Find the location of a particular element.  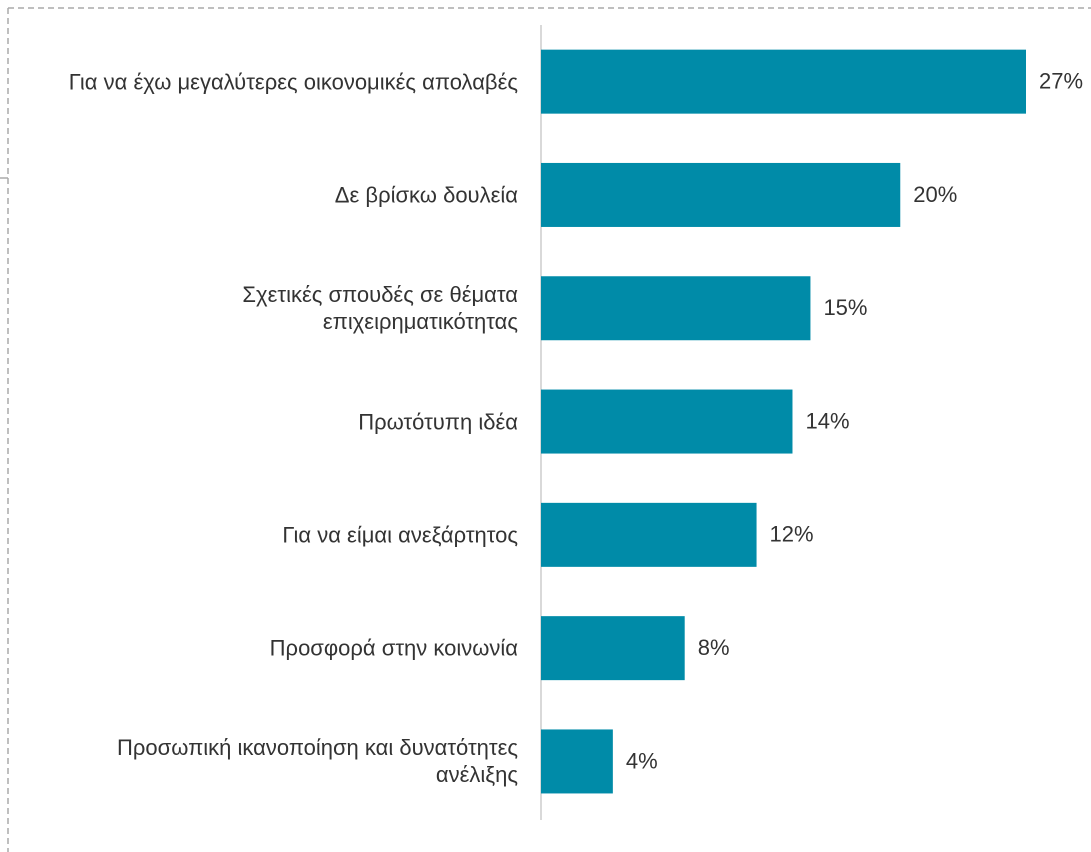

value-label: 8% is located at coordinates (714, 647).